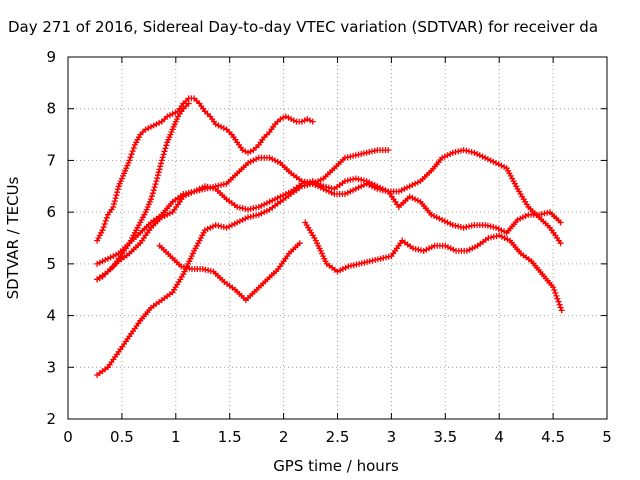 This screenshot has height=480, width=640. What do you see at coordinates (284, 437) in the screenshot?
I see `x-tick-label: 2` at bounding box center [284, 437].